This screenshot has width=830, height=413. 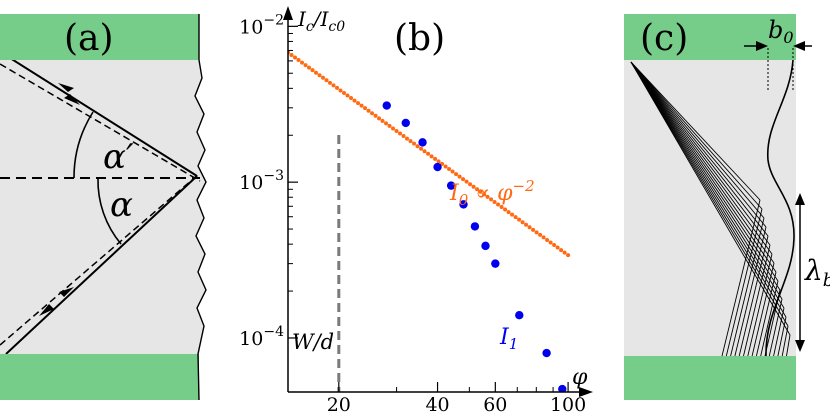 I want to click on arrow-upper-right, so click(x=72, y=99).